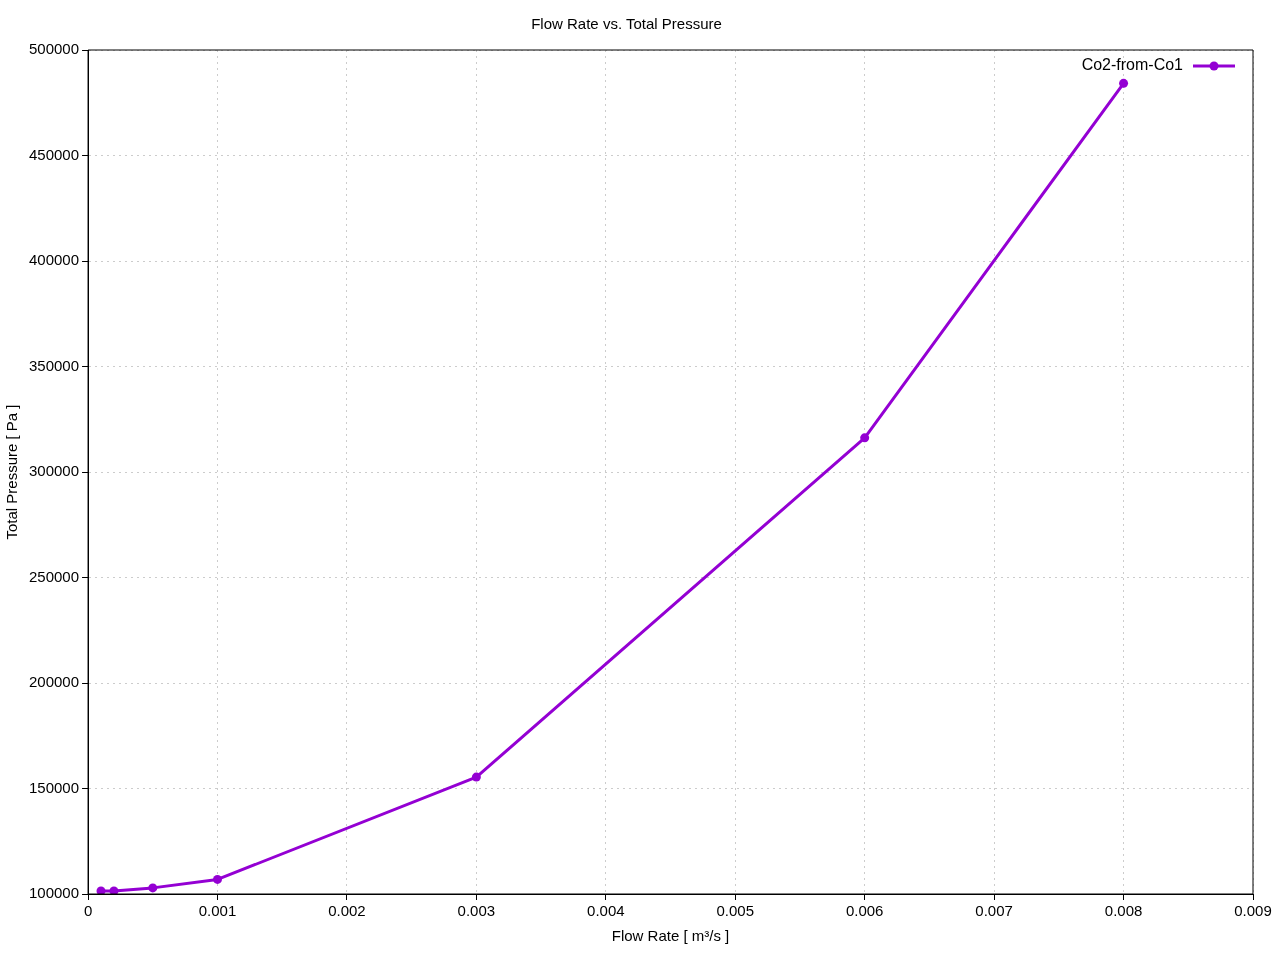 The image size is (1280, 960). Describe the element at coordinates (1253, 911) in the screenshot. I see `x-tick-label: 0.009` at that location.